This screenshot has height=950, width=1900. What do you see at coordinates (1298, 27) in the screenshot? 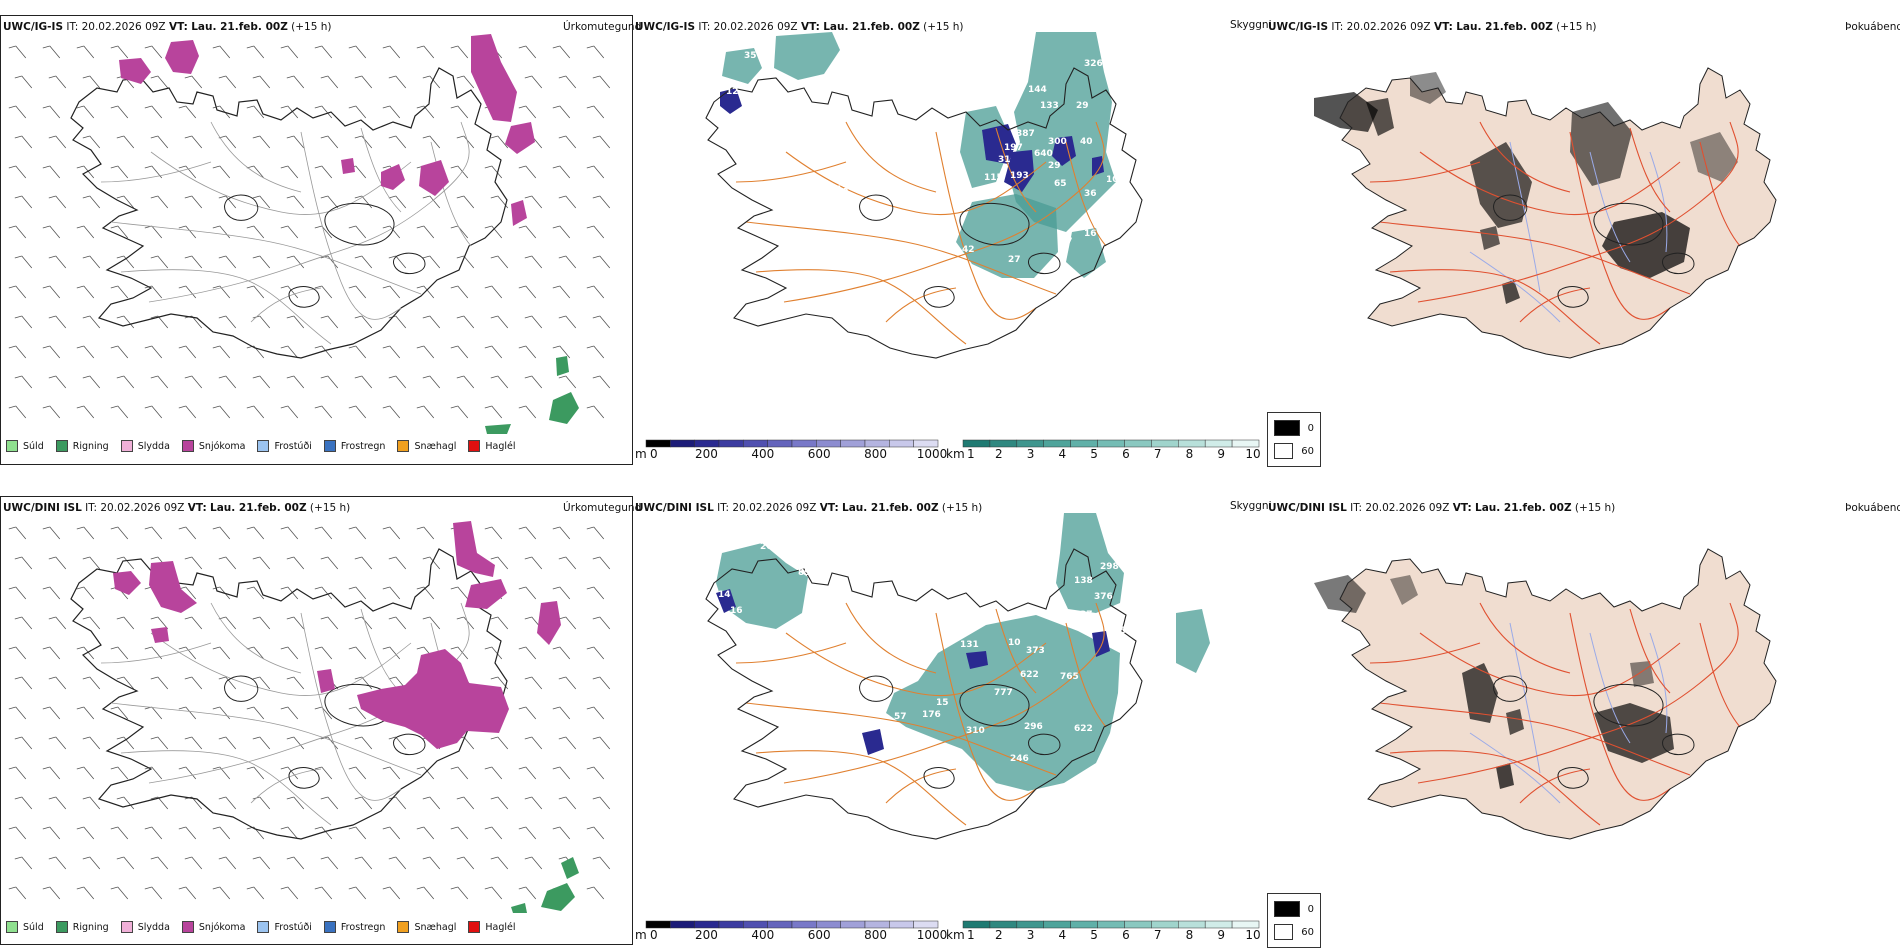
I see `model-name: UWC/IG-IS` at bounding box center [1298, 27].